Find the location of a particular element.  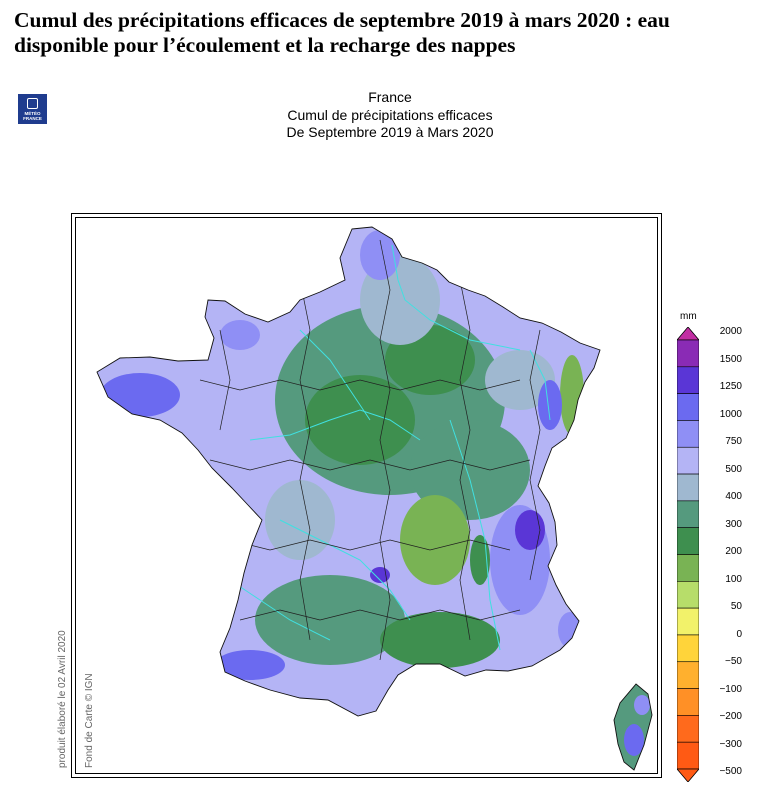

corsica-outline is located at coordinates (633, 727).